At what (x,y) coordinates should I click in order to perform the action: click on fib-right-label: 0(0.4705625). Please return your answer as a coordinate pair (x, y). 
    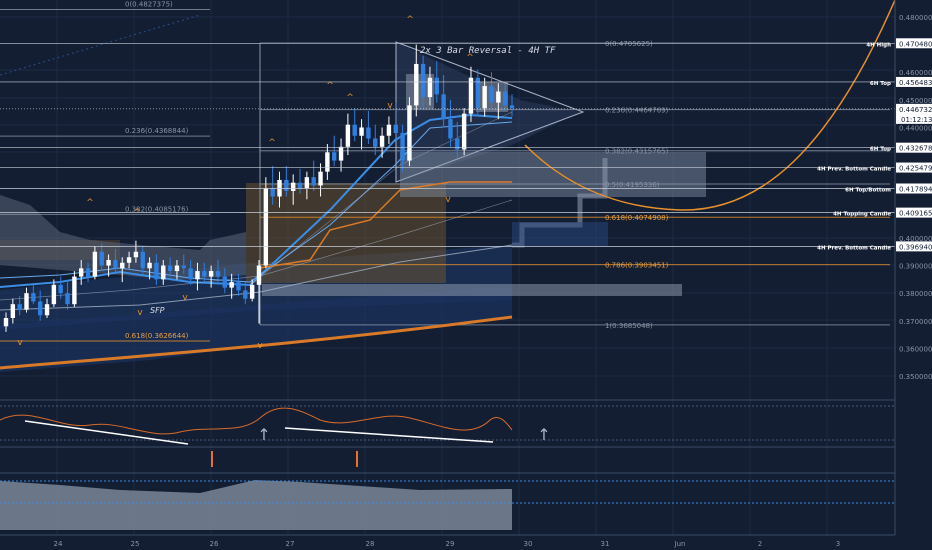
    Looking at the image, I should click on (629, 44).